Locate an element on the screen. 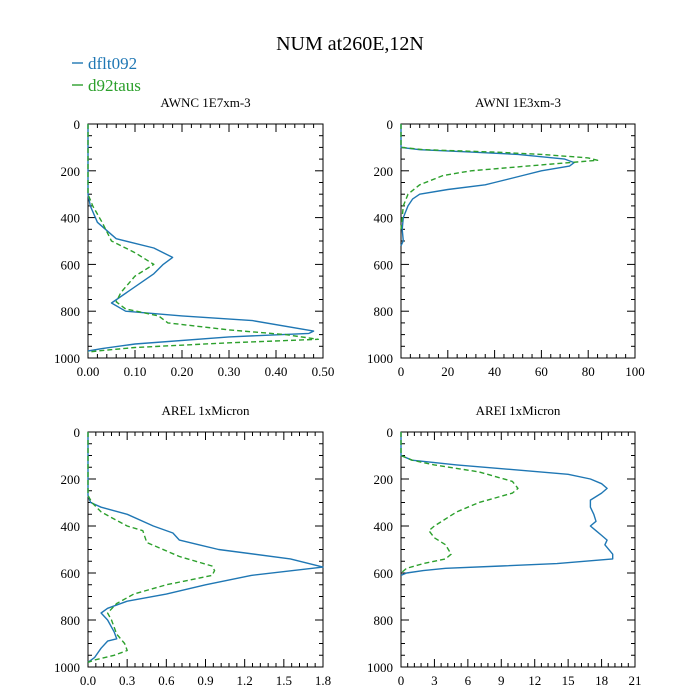 This screenshot has height=700, width=700. legend: dflt092 d92taus is located at coordinates (106, 74).